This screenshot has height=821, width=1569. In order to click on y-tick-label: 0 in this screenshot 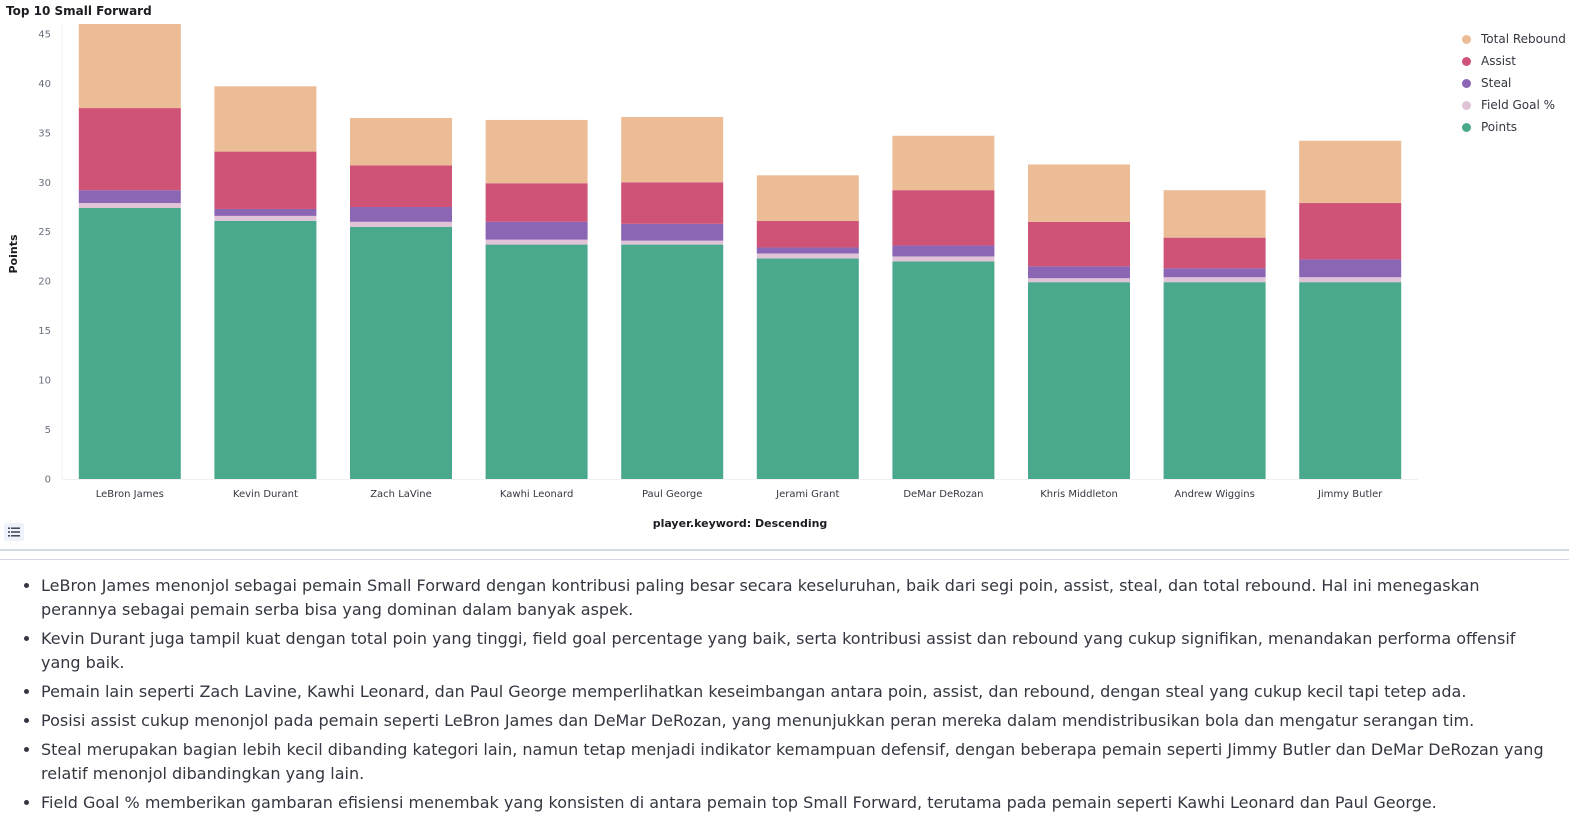, I will do `click(48, 480)`.